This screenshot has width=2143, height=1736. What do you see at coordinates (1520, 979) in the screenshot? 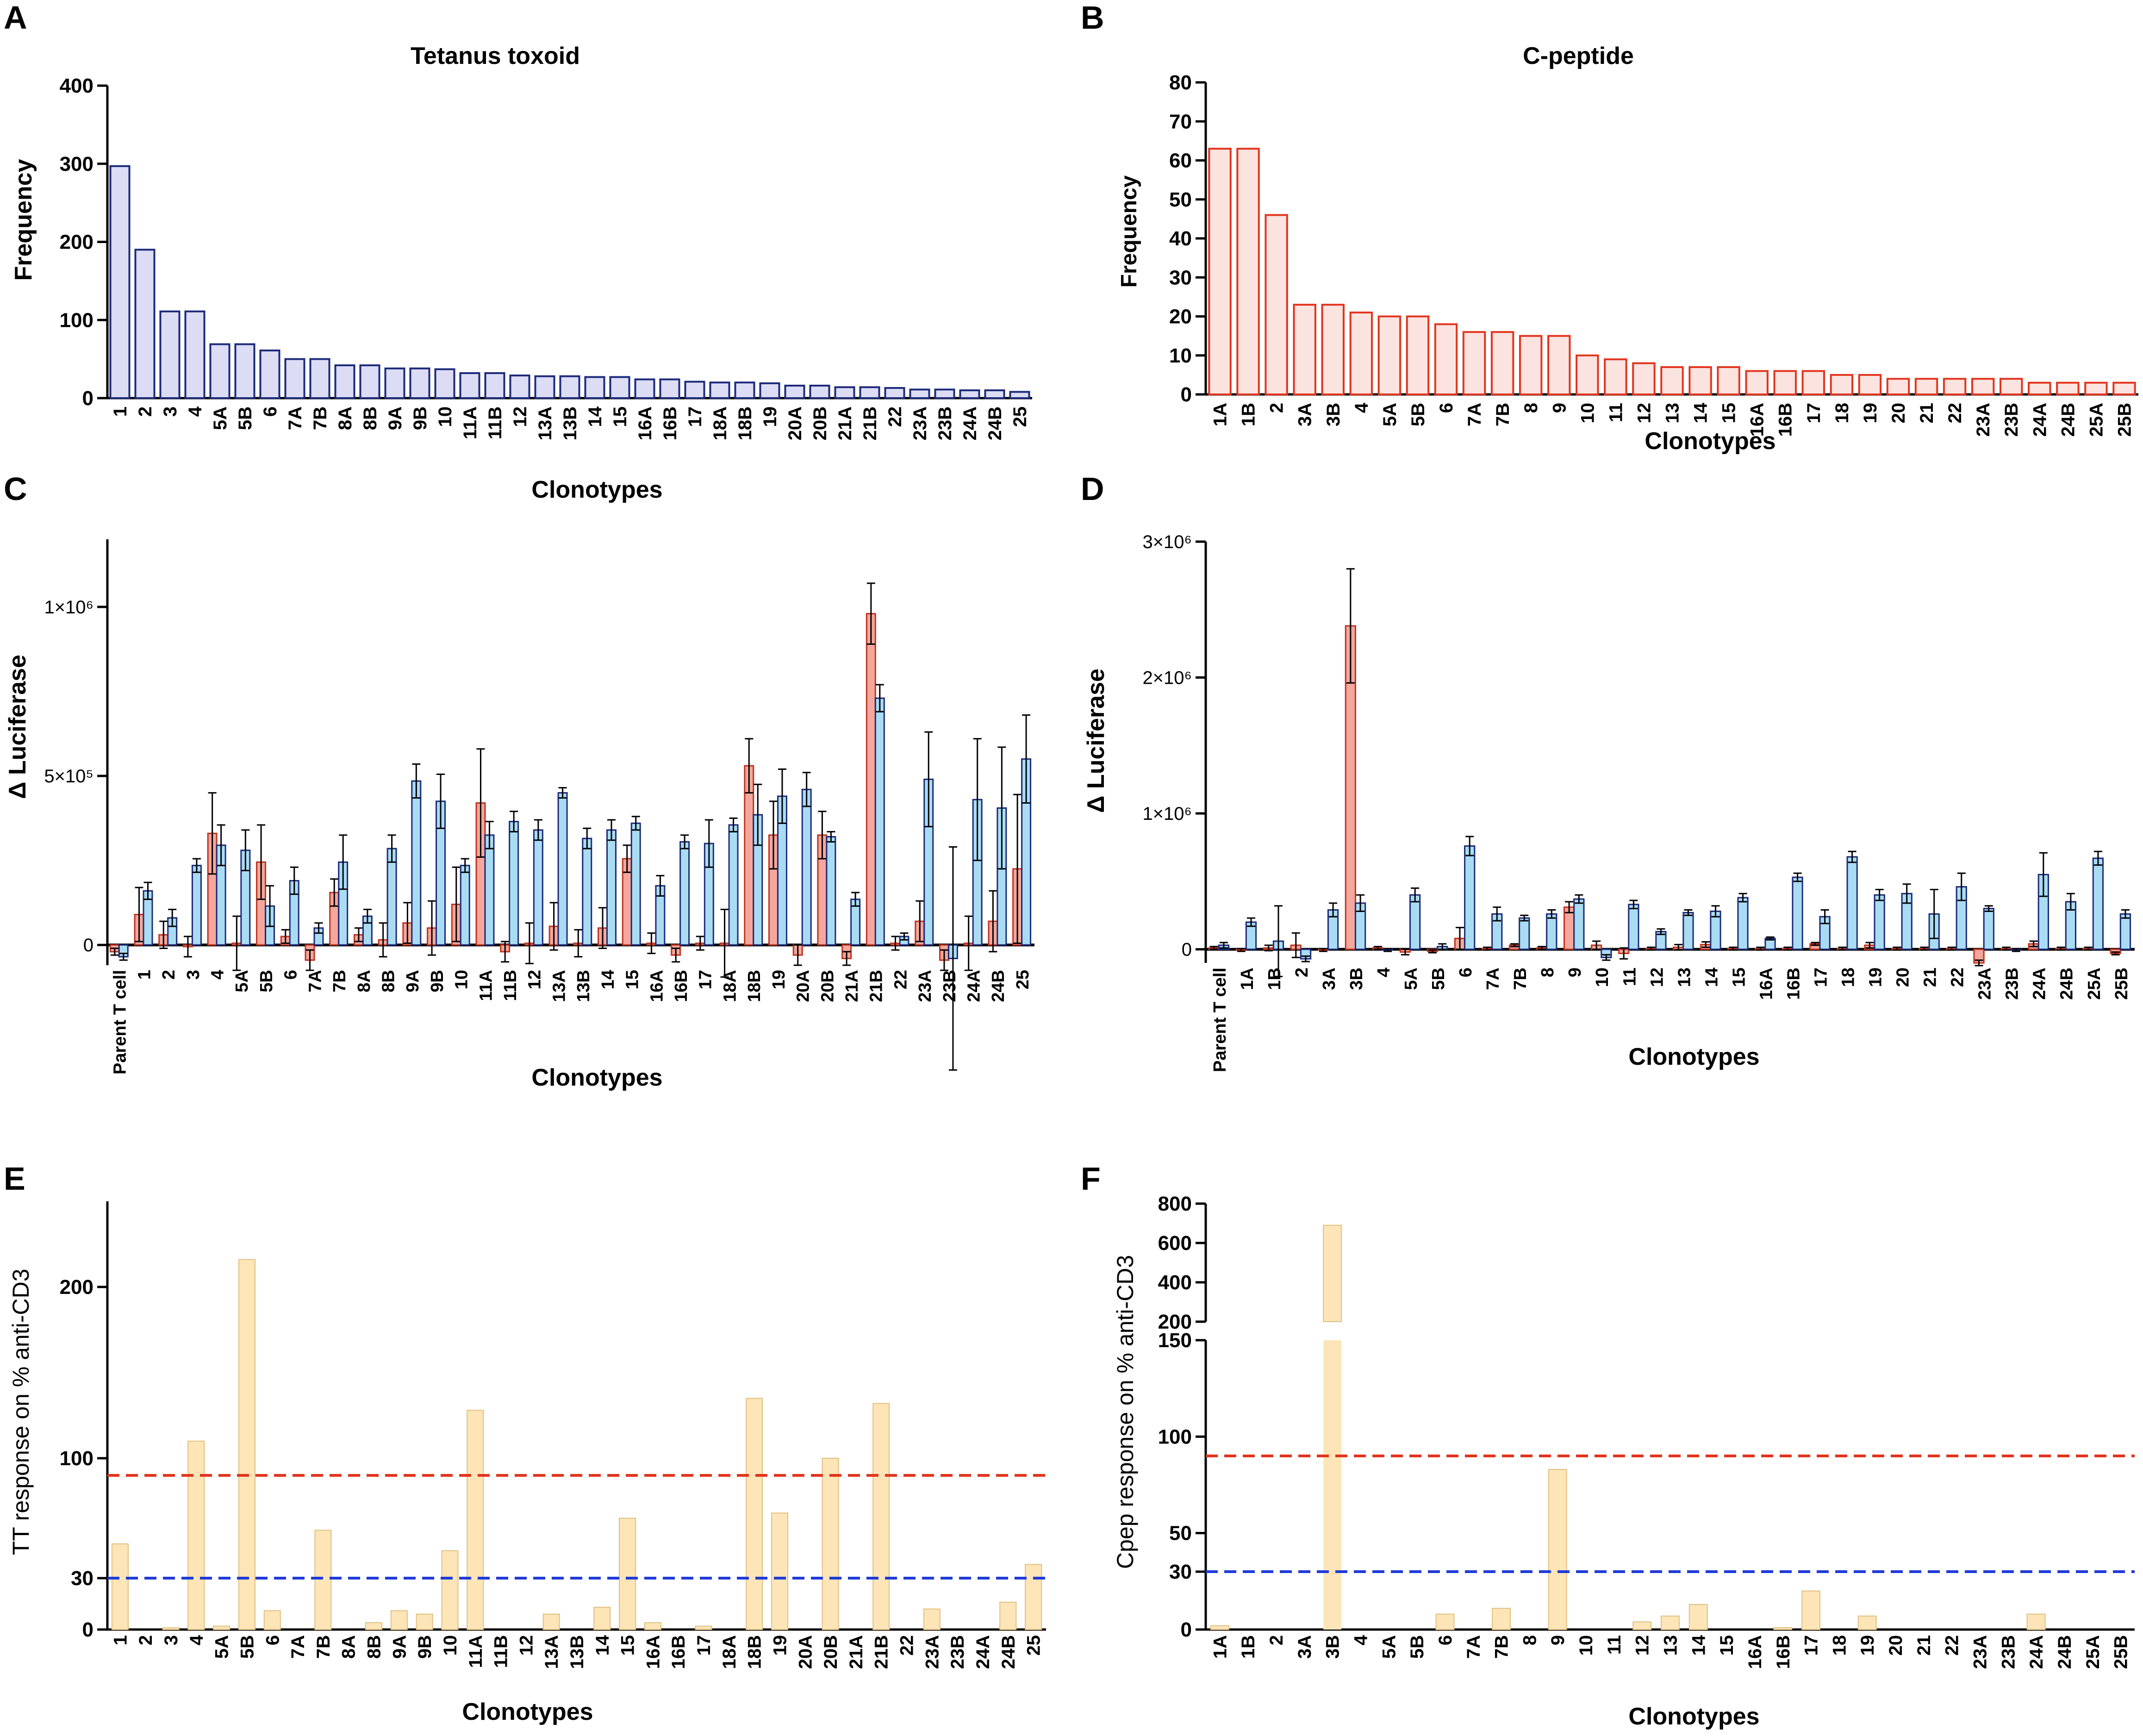
I see `panel-d-x-tick-label-7b: 7B` at bounding box center [1520, 979].